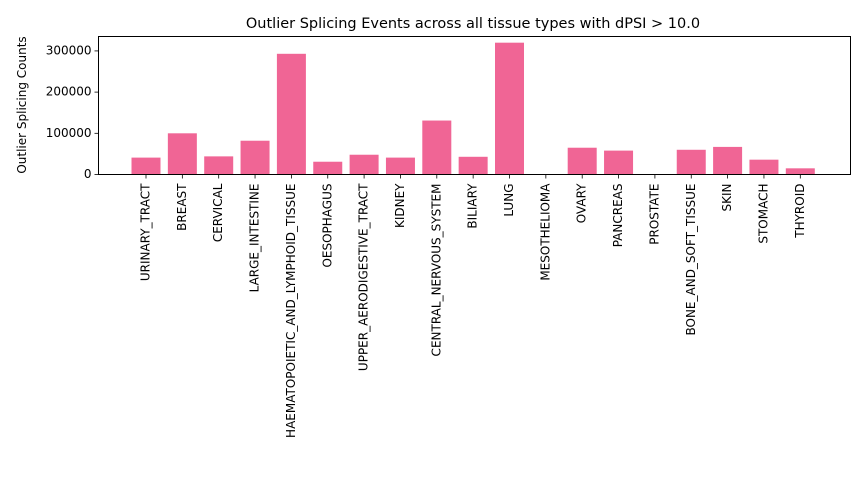 The image size is (867, 496). Describe the element at coordinates (364, 164) in the screenshot. I see `bar-upper-aerodigestive-tract` at that location.